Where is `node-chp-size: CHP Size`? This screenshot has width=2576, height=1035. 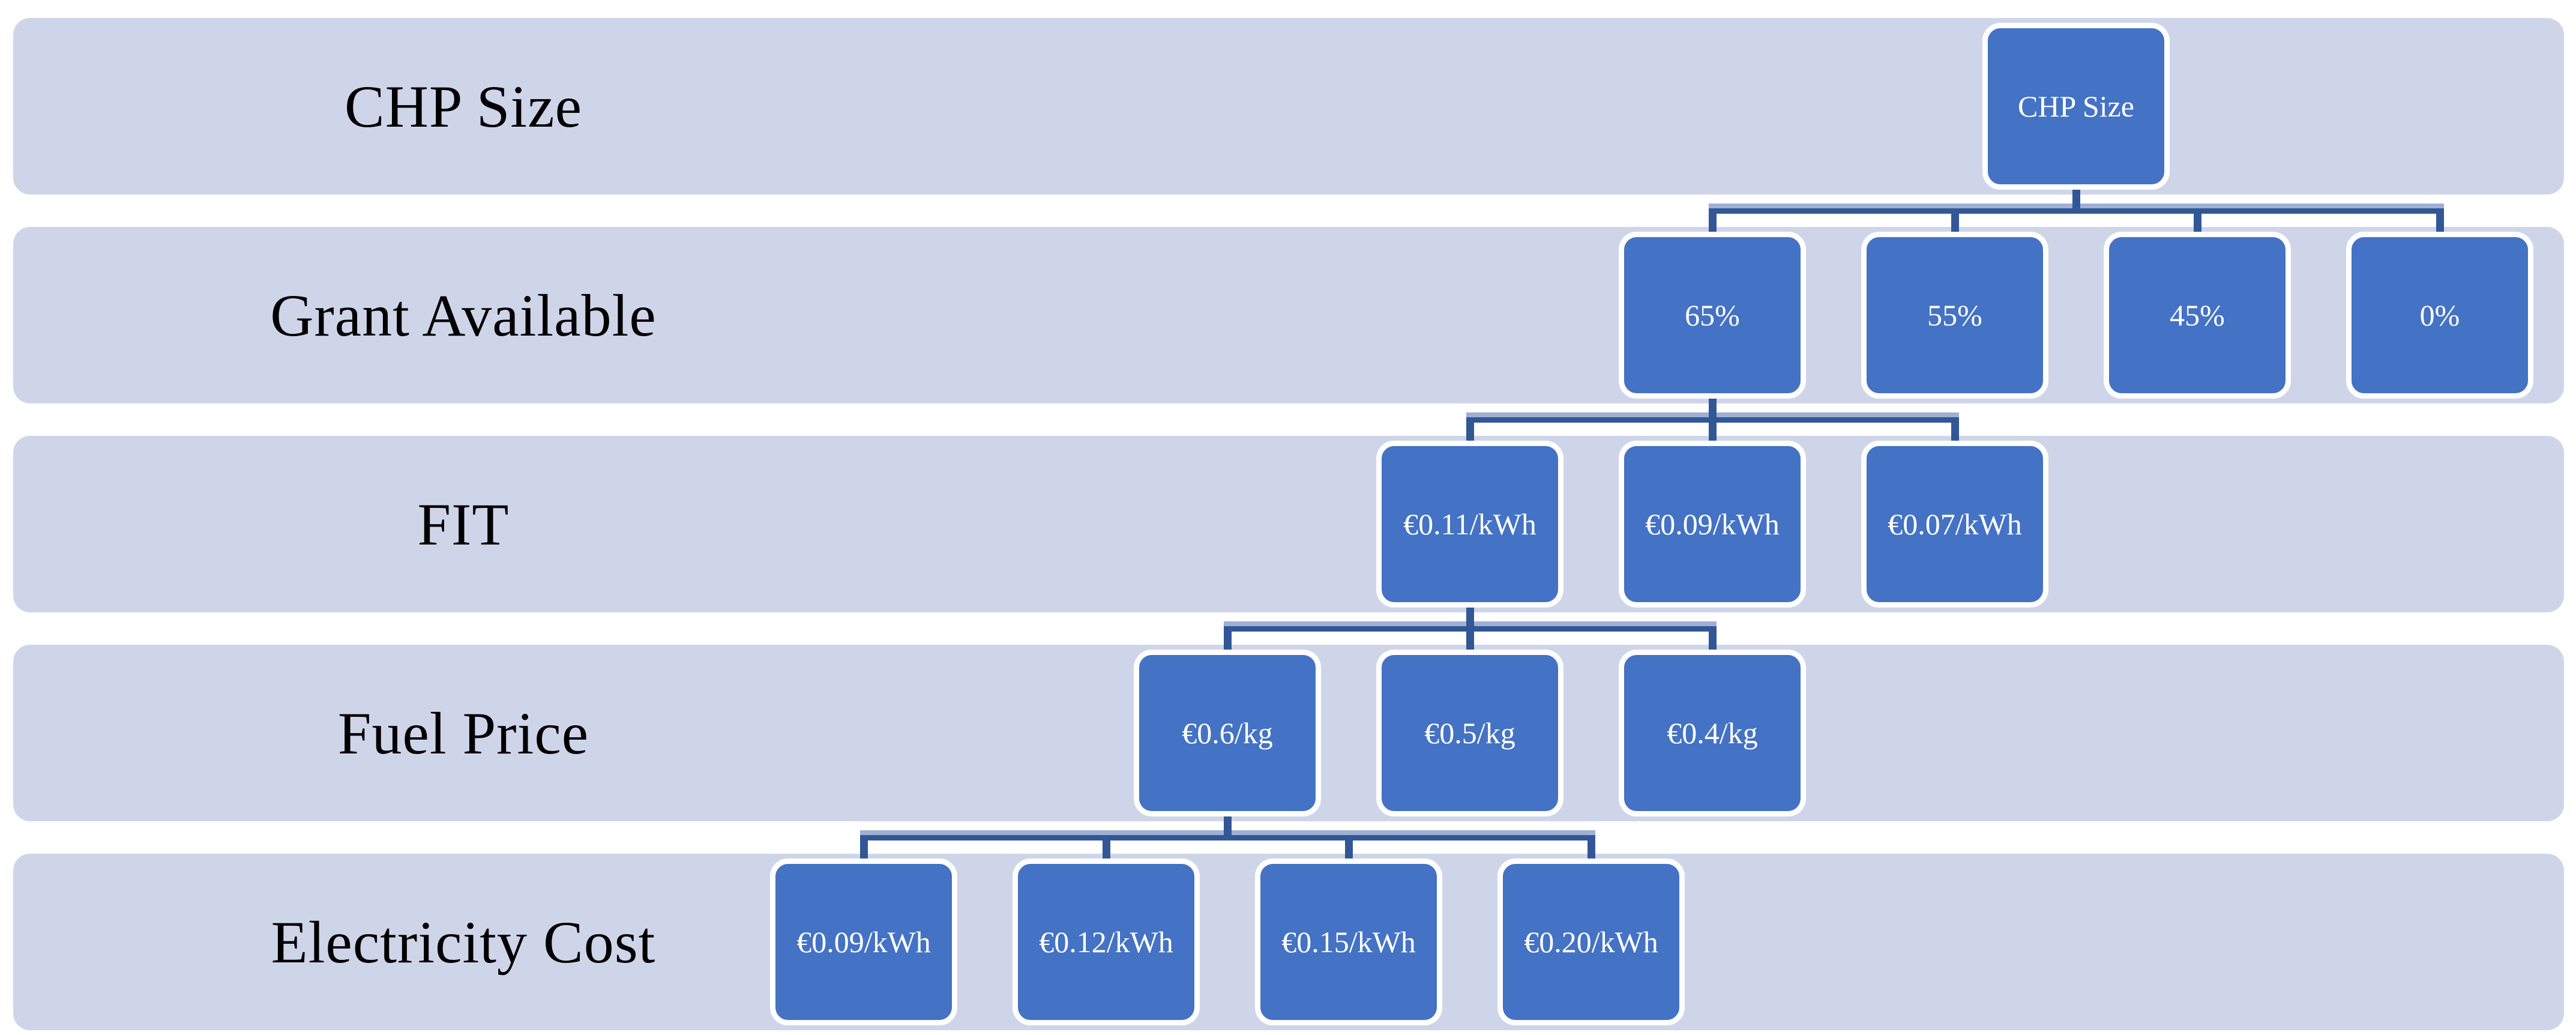
node-chp-size: CHP Size is located at coordinates (2076, 107).